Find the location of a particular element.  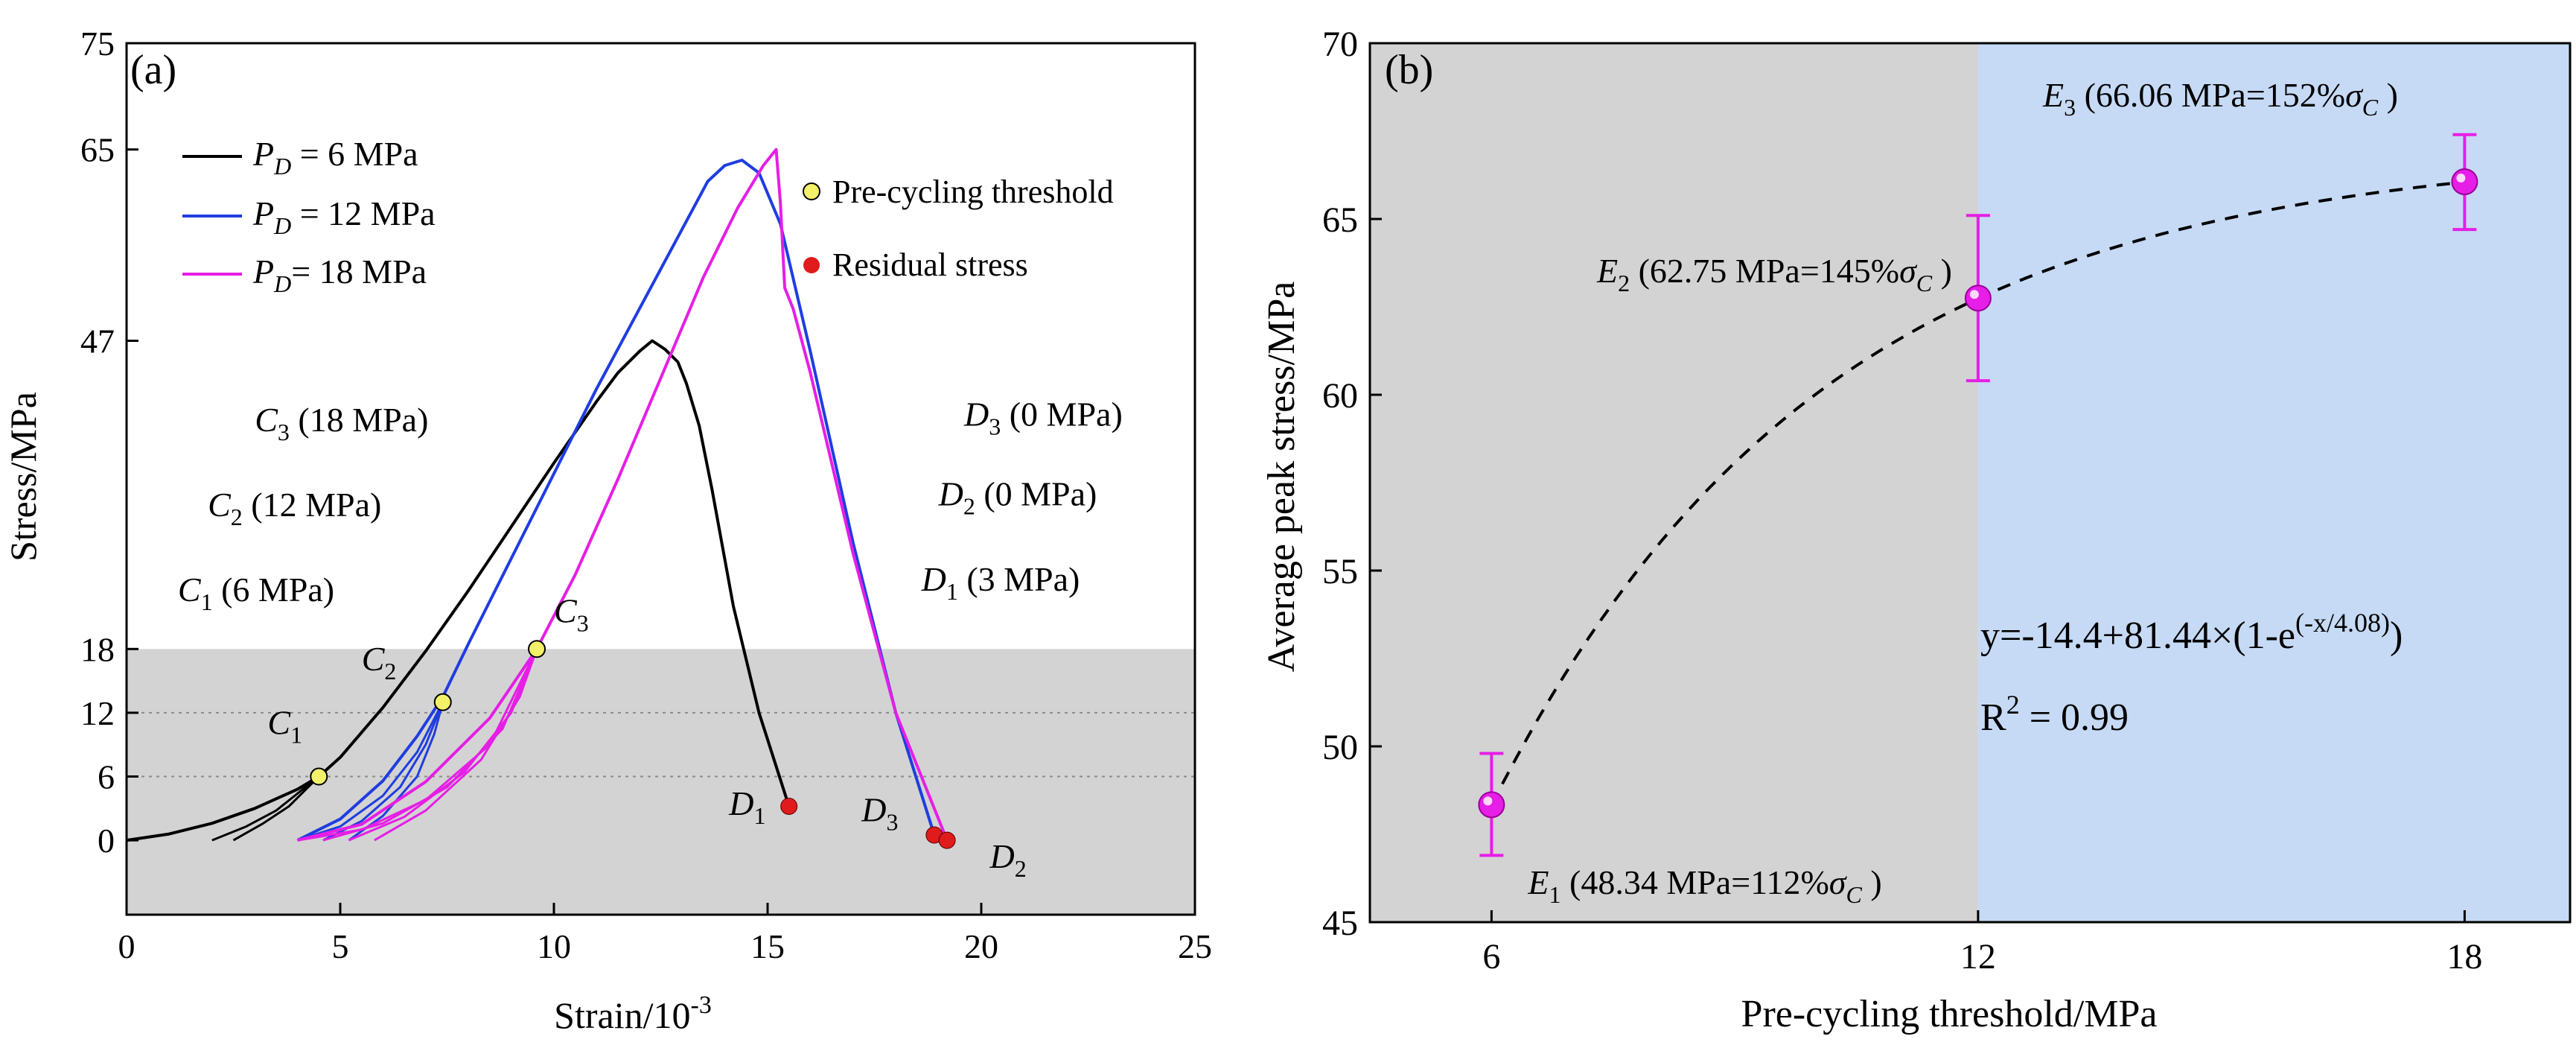

x-tick-label-b-6: 6 is located at coordinates (1491, 957).